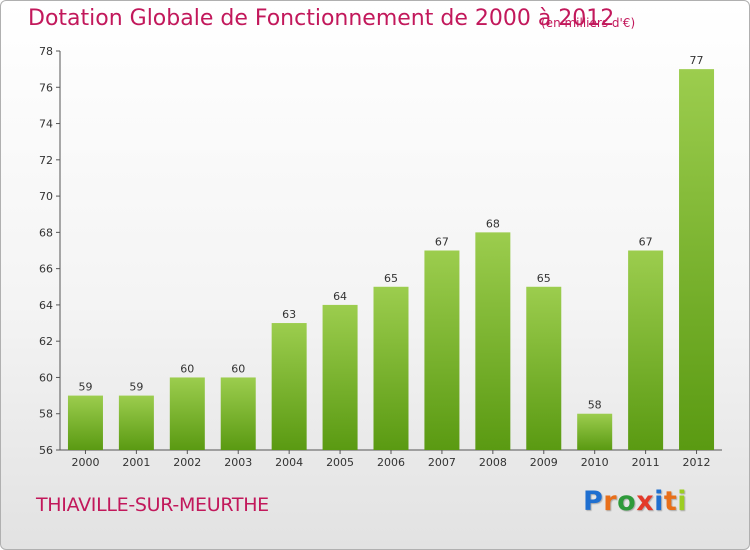 The width and height of the screenshot is (750, 550). What do you see at coordinates (697, 462) in the screenshot?
I see `x-tick-label: 2012` at bounding box center [697, 462].